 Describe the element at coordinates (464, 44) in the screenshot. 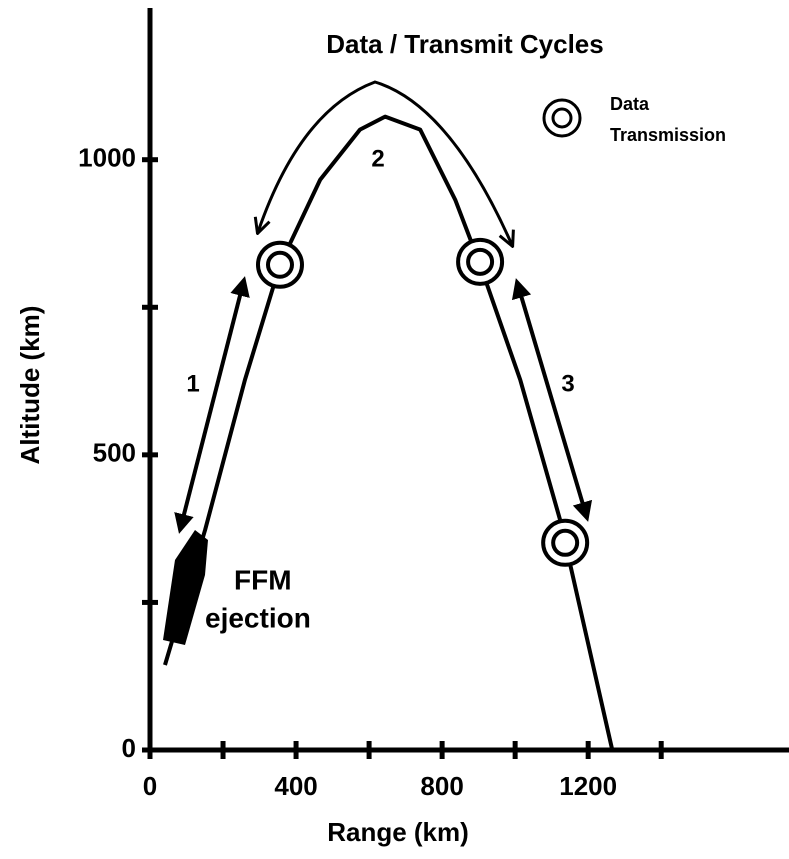

I see `chart-title: Data / Transmit Cycles` at that location.